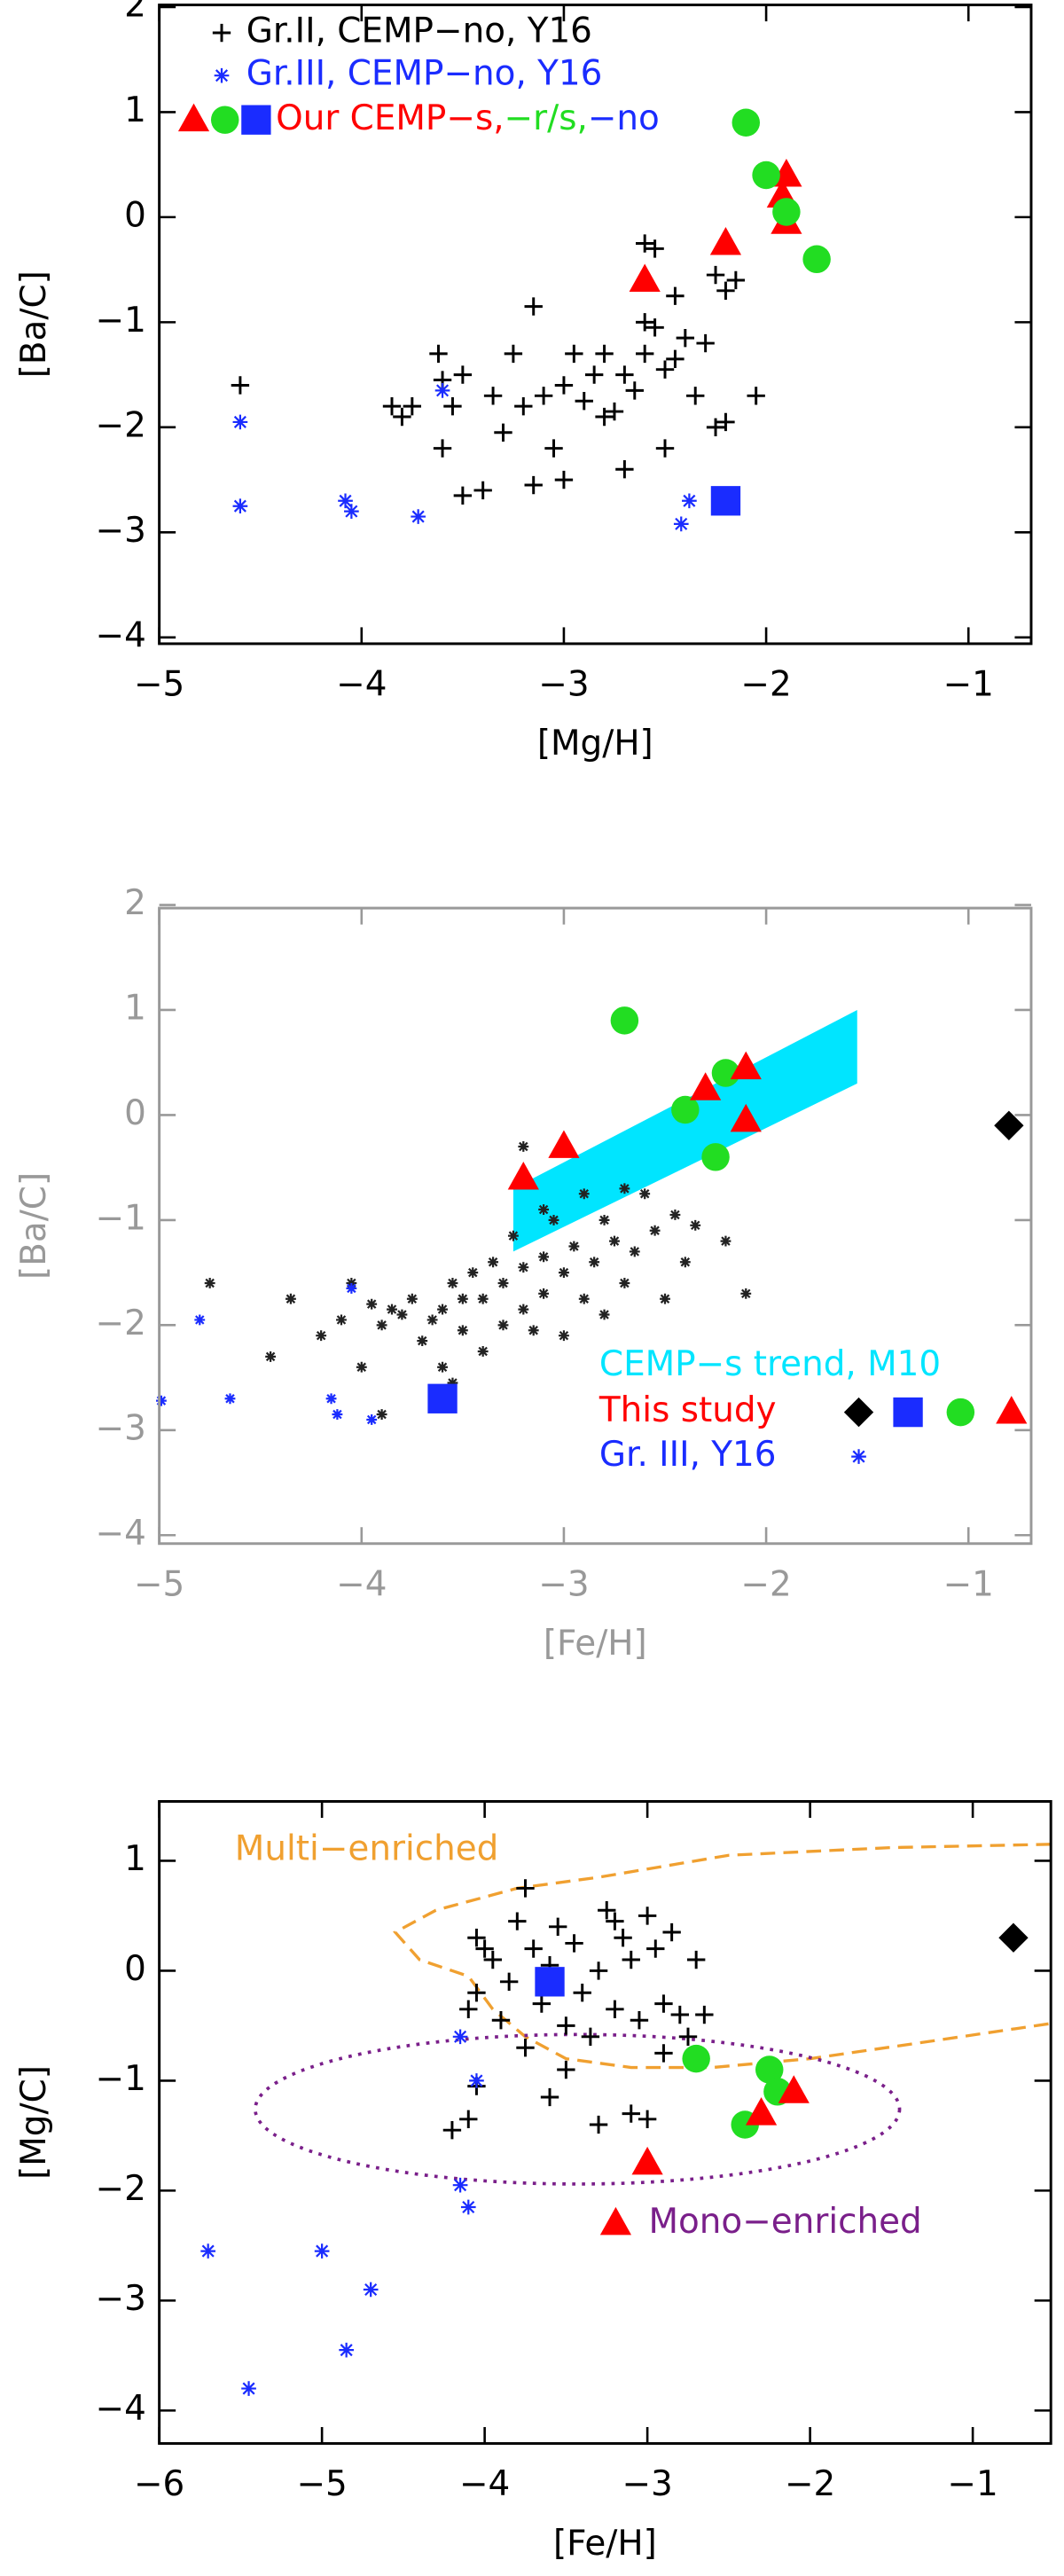  Describe the element at coordinates (687, 1410) in the screenshot. I see `legend-label: This study` at that location.